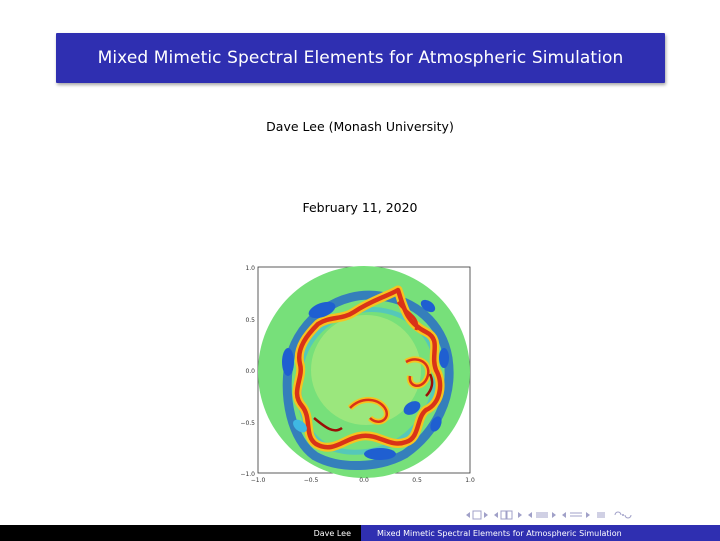 This screenshot has width=720, height=541. Describe the element at coordinates (623, 515) in the screenshot. I see `search-icon` at that location.